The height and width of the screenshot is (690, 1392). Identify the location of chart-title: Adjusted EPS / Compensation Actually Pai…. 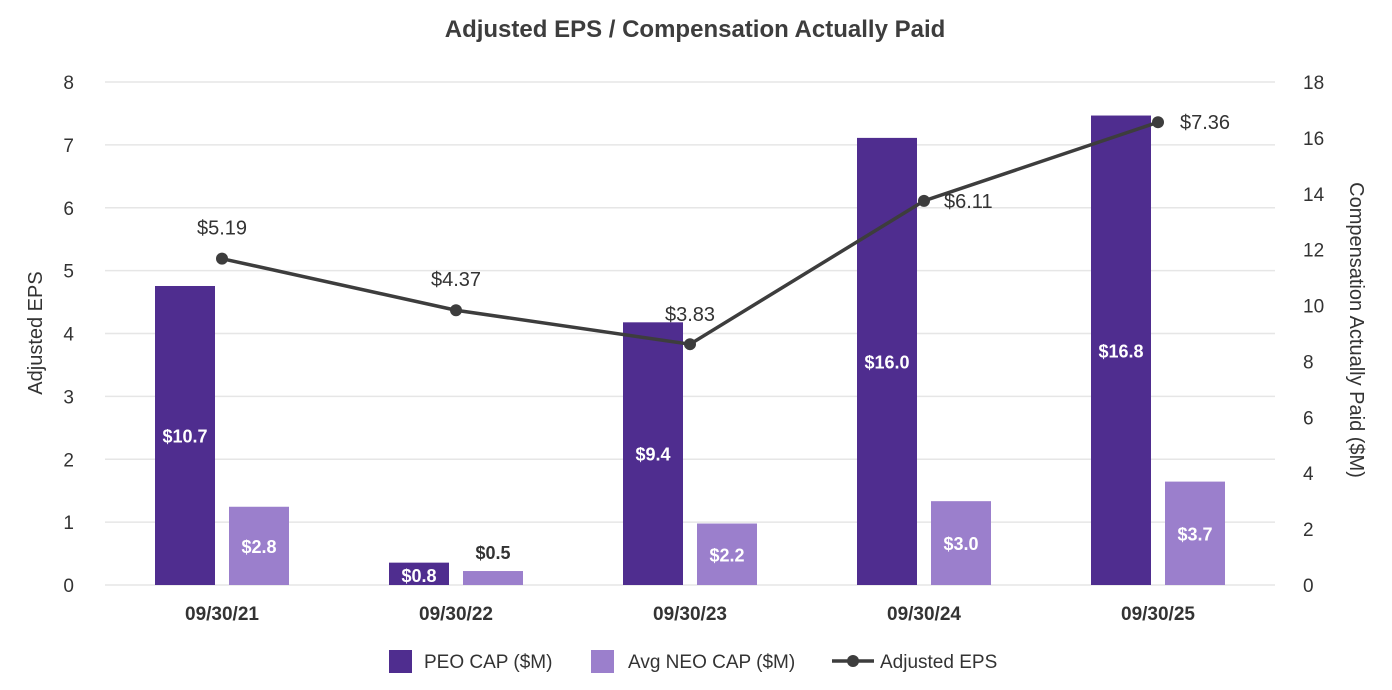
(695, 29).